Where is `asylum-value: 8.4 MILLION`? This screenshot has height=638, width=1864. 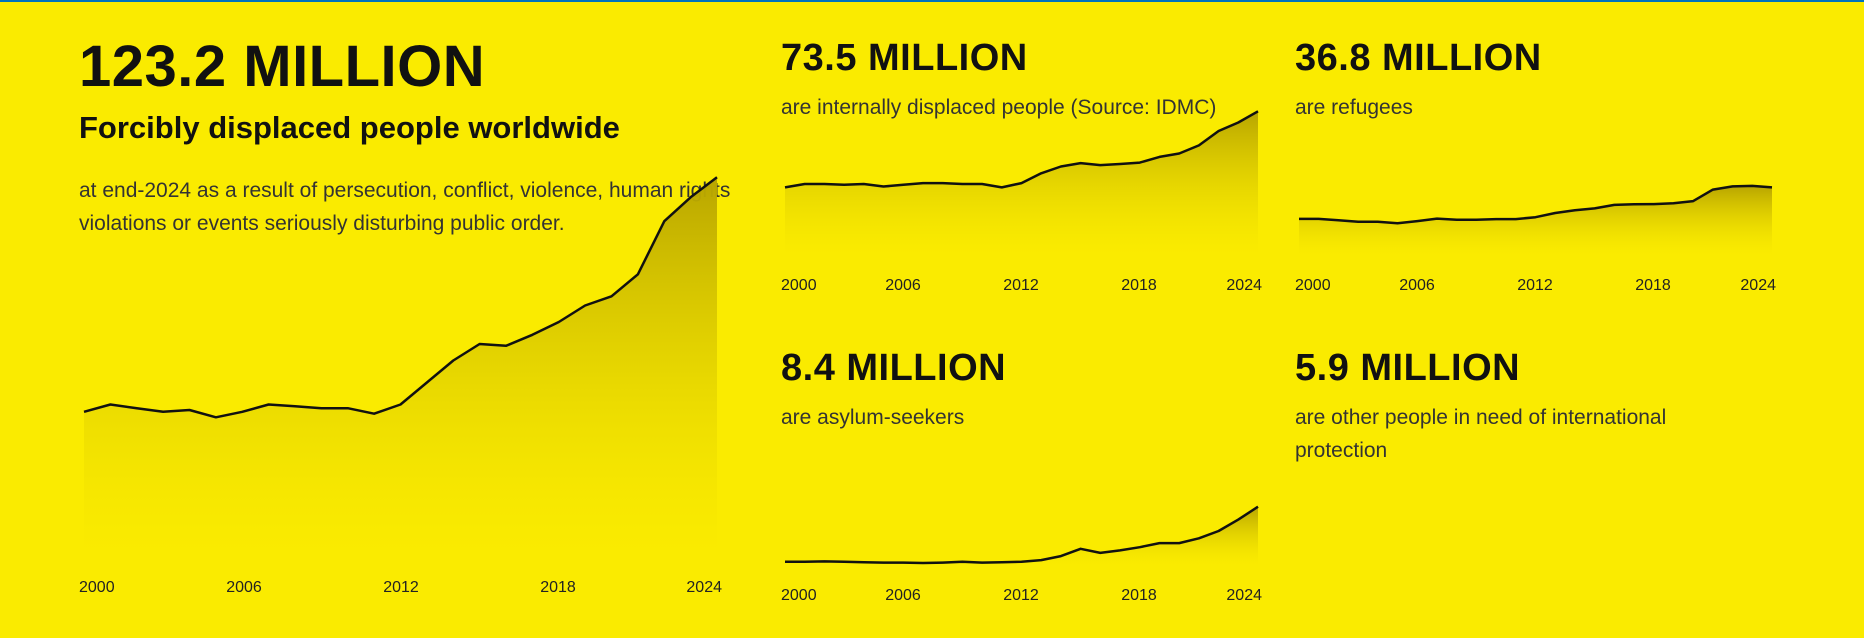 asylum-value: 8.4 MILLION is located at coordinates (894, 368).